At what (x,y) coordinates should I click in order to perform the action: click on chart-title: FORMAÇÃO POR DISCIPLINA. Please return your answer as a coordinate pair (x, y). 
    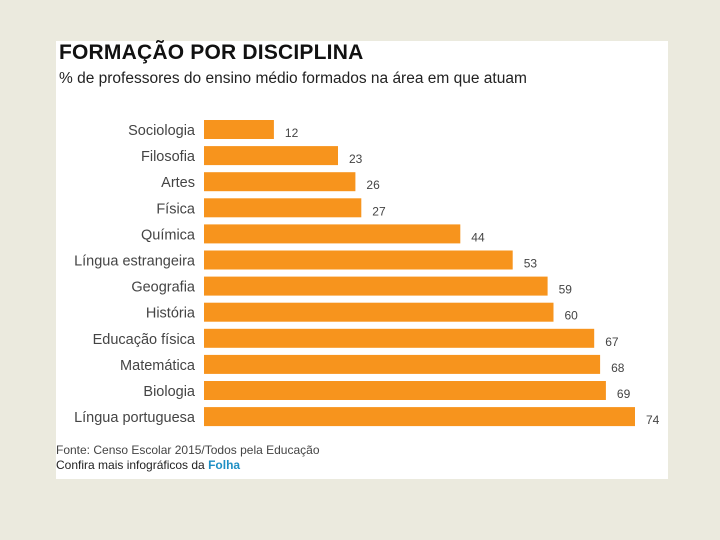
    Looking at the image, I should click on (211, 52).